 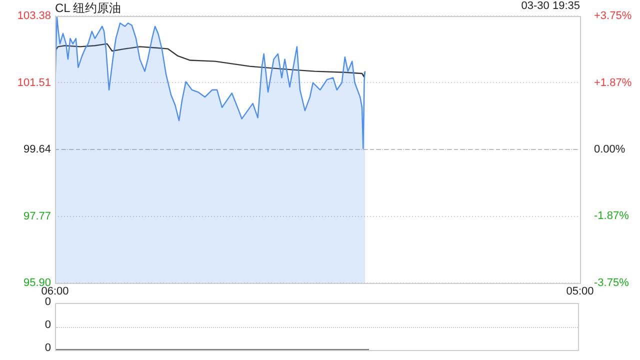 What do you see at coordinates (55, 292) in the screenshot?
I see `x-tick-label: 06:00` at bounding box center [55, 292].